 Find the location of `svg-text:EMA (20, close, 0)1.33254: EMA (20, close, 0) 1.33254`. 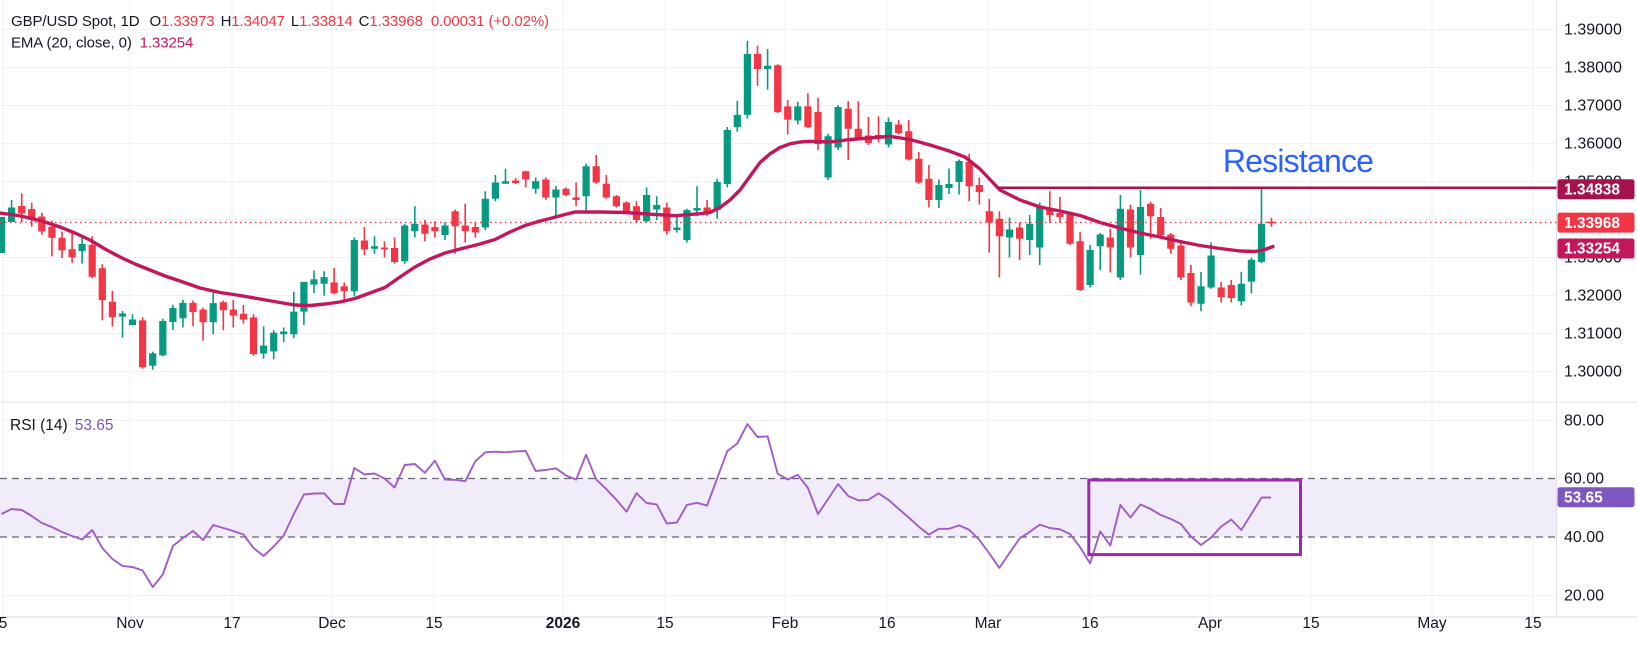

svg-text:EMA (20, close, 0)1.33254: EMA (20, close, 0) 1.33254 is located at coordinates (102, 43).